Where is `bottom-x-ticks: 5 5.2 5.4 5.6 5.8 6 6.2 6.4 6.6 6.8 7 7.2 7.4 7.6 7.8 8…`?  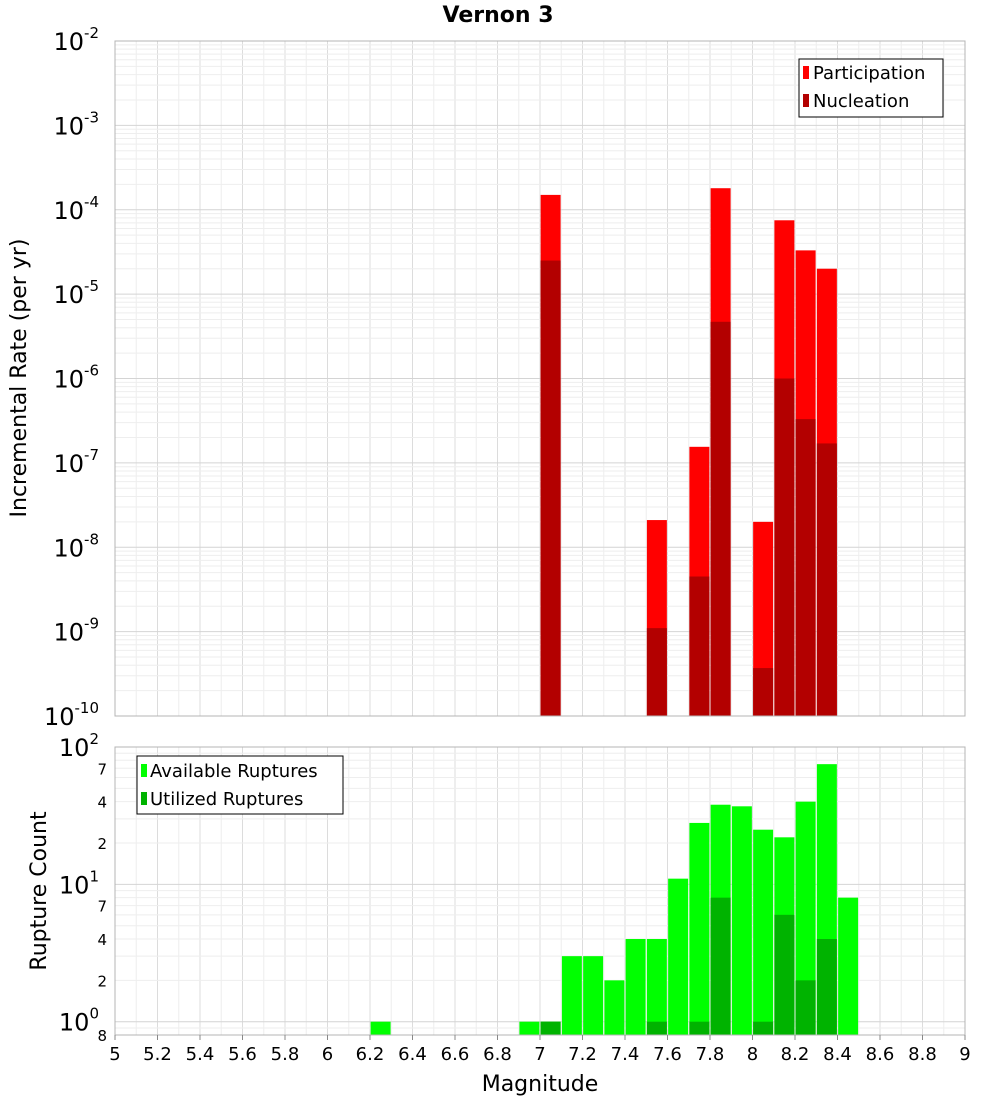
bottom-x-ticks: 5 5.2 5.4 5.6 5.8 6 6.2 6.4 6.6 6.8 7 7.2 7.4 7.6 7.8 8… is located at coordinates (540, 1050).